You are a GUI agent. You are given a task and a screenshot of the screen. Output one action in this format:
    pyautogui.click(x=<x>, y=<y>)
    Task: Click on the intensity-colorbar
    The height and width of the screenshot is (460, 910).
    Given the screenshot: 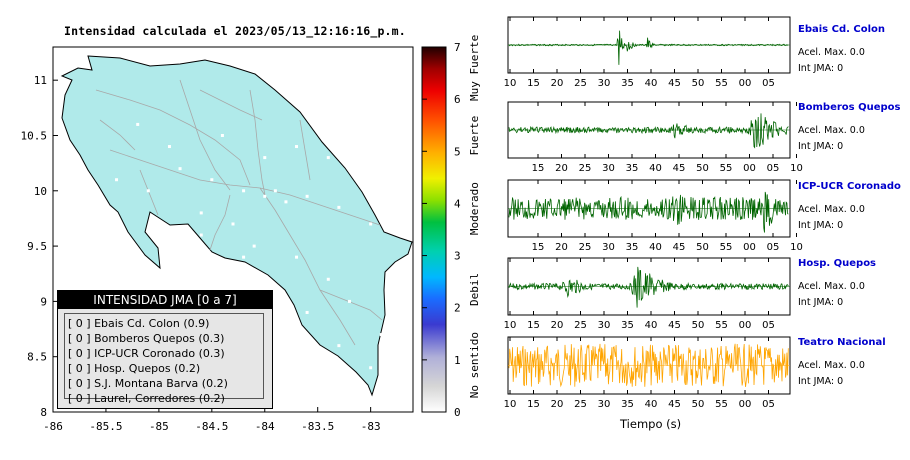 What is the action you would take?
    pyautogui.click(x=434, y=229)
    